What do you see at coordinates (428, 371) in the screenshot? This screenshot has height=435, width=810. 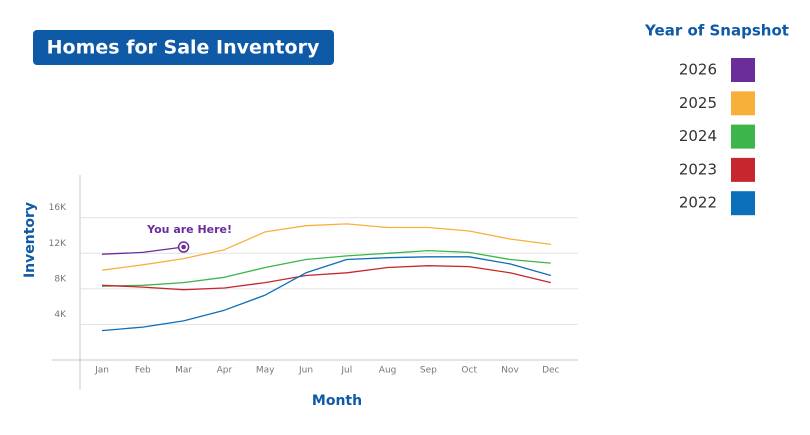 I see `x-tick-label: Sep` at bounding box center [428, 371].